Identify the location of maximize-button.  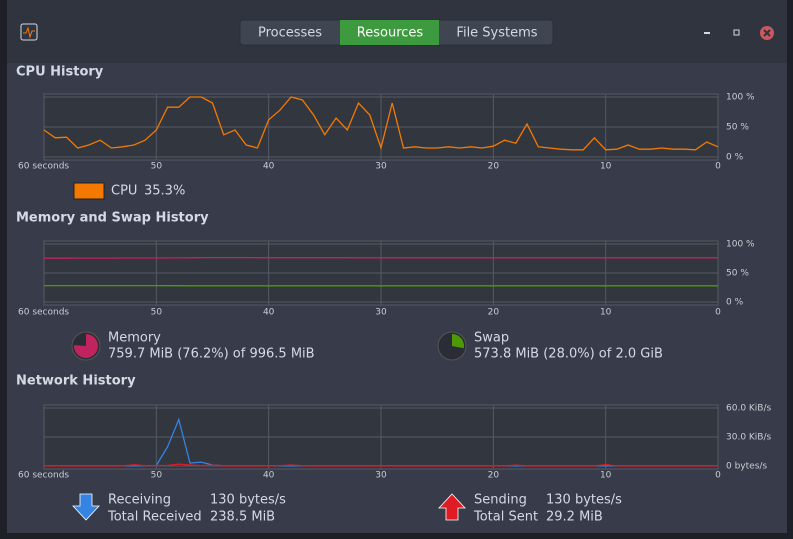
(736, 32).